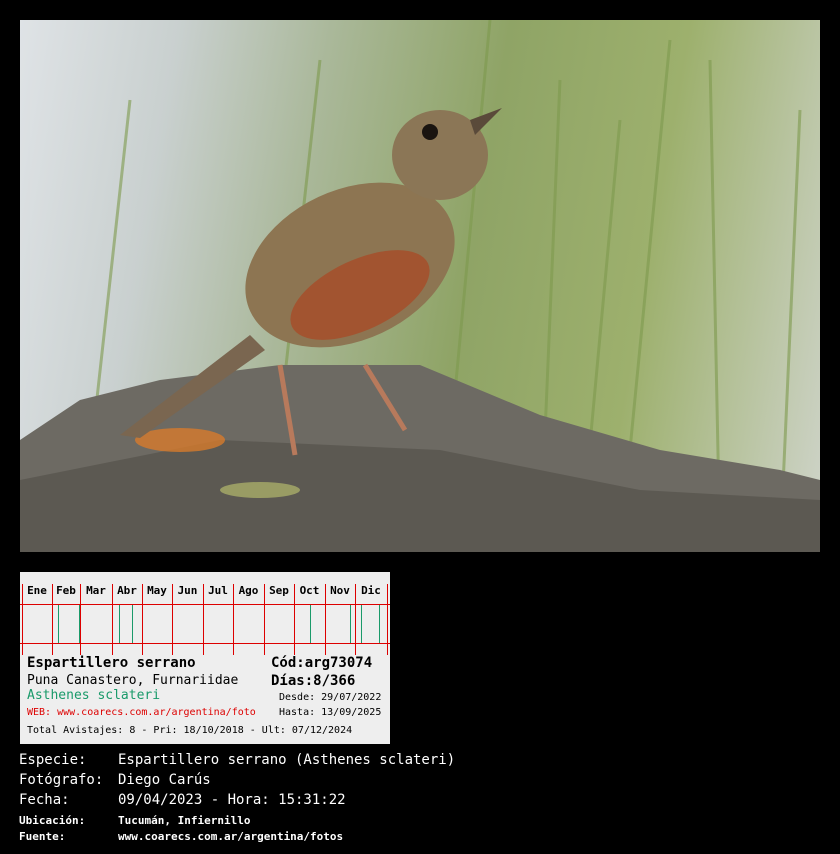 The height and width of the screenshot is (854, 840). I want to click on month-label: Nov, so click(340, 590).